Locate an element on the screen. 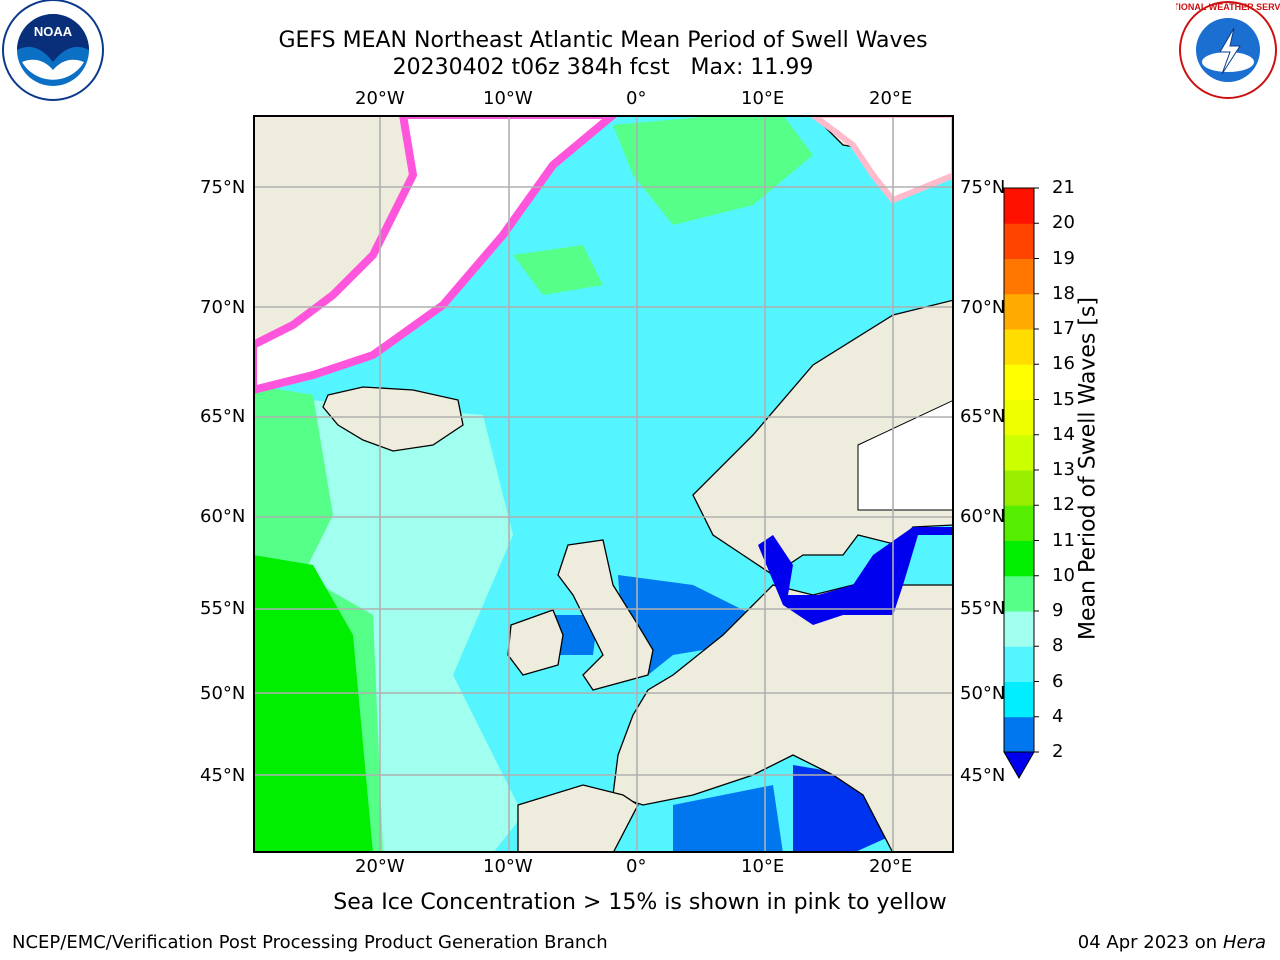  colorbar-tick-label: 9 is located at coordinates (1058, 610).